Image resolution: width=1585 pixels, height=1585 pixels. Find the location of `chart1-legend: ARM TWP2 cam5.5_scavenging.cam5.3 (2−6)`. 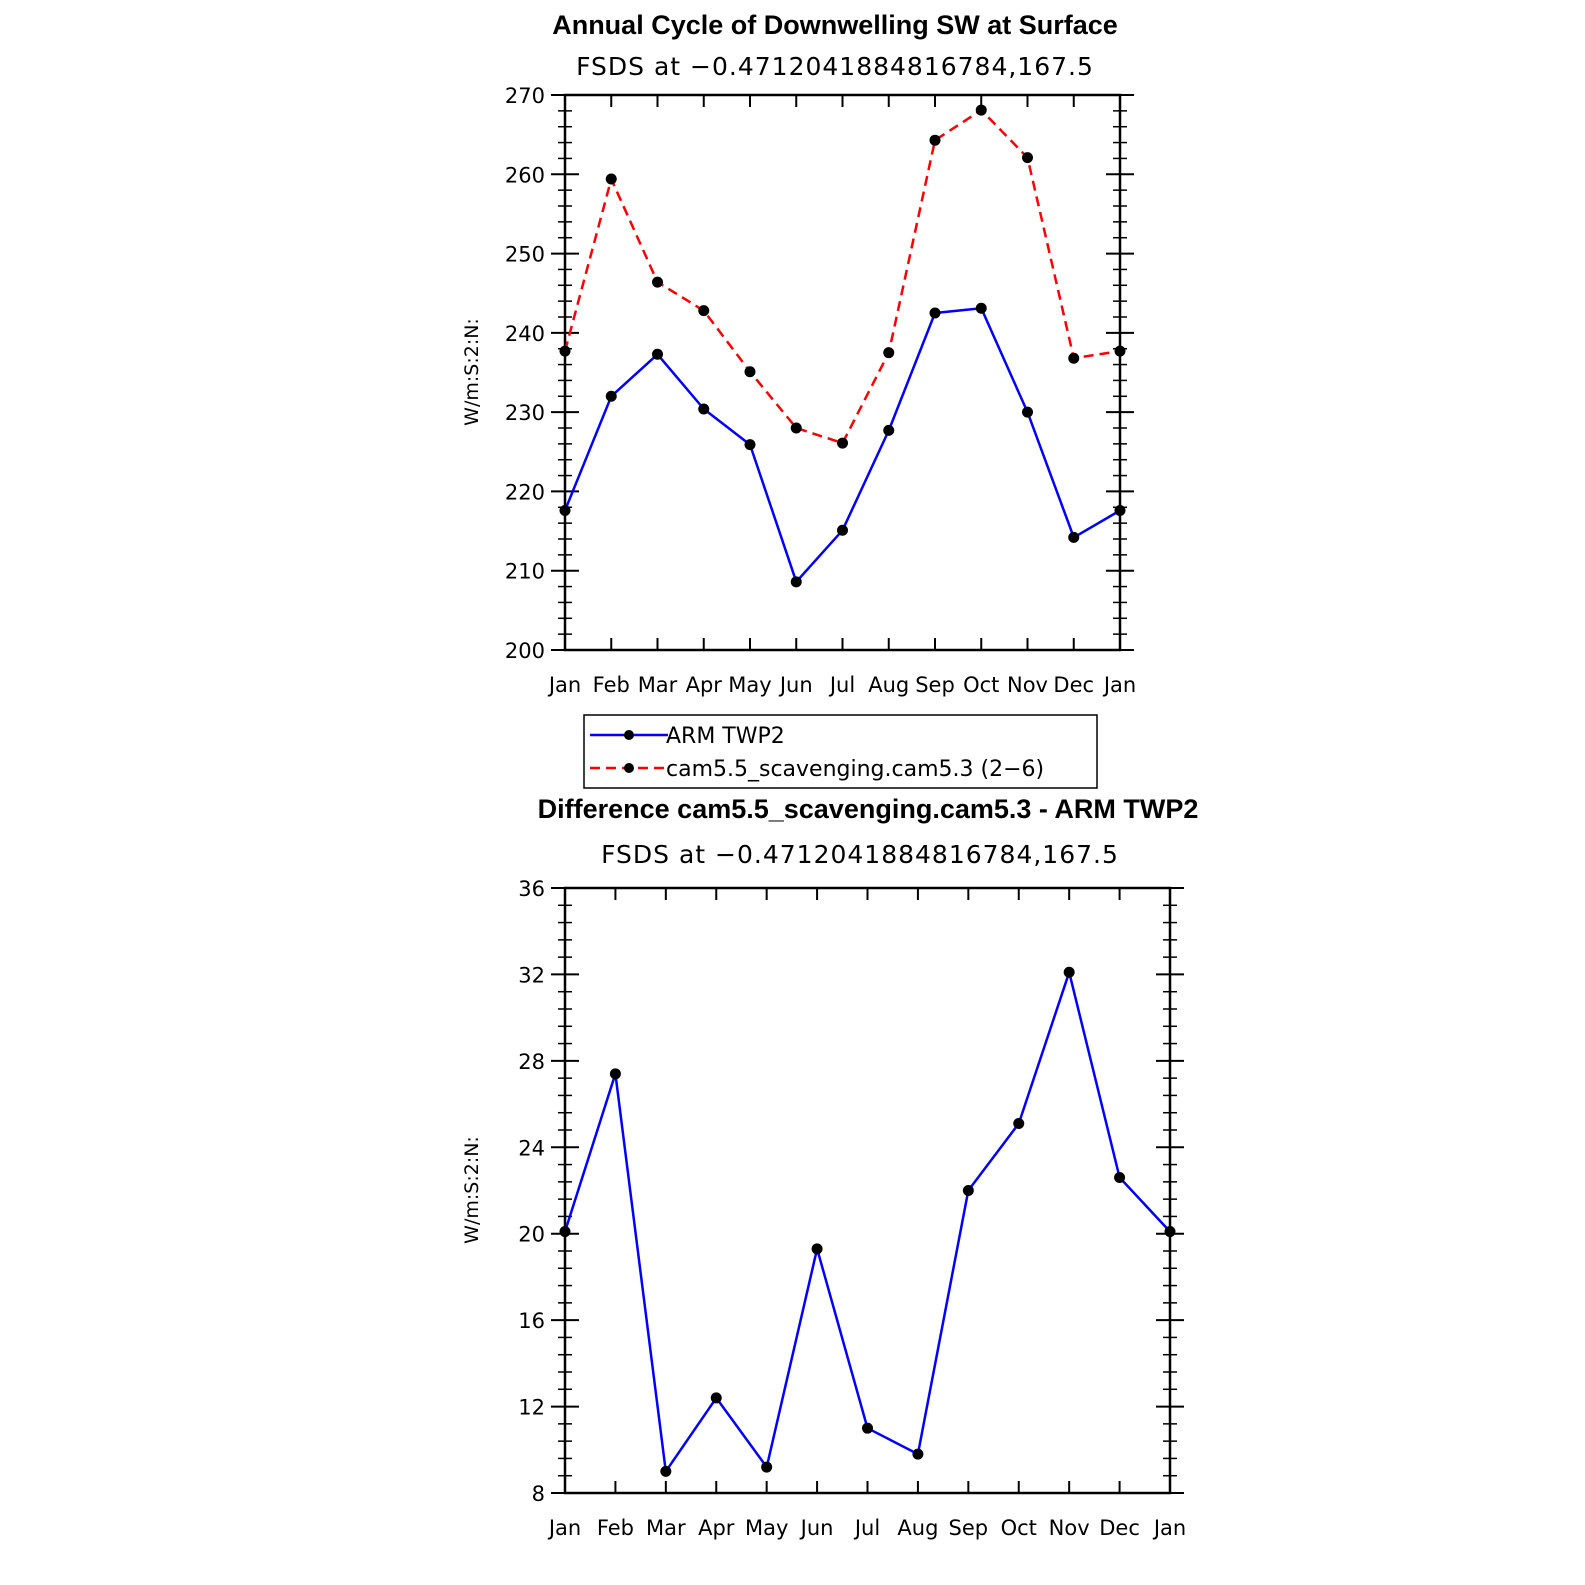

chart1-legend: ARM TWP2 cam5.5_scavenging.cam5.3 (2−6) is located at coordinates (840, 751).